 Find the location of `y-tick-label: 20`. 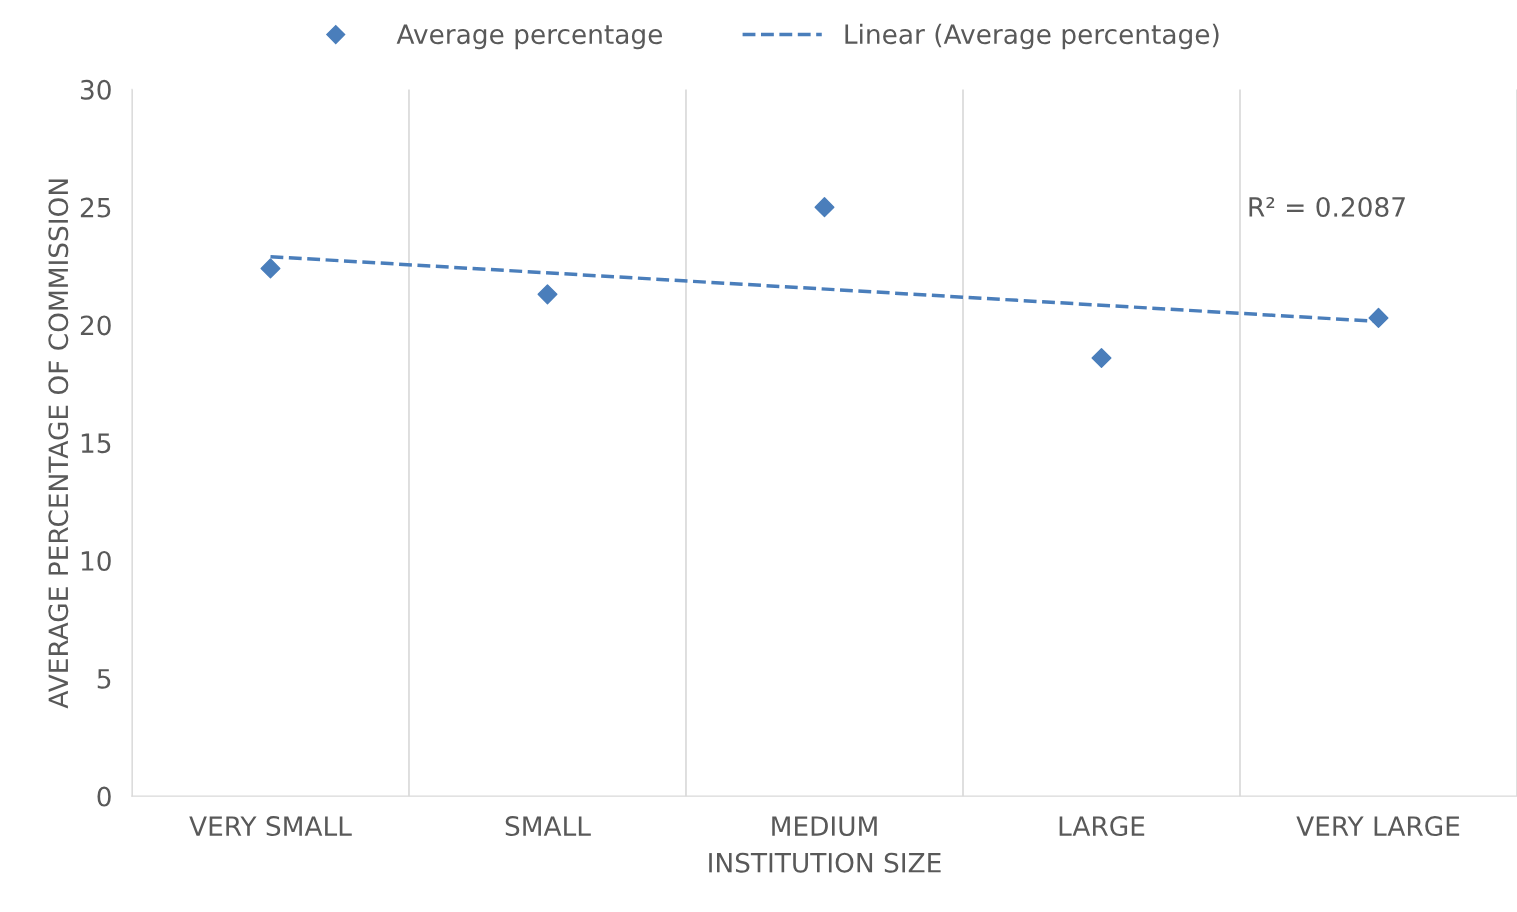

y-tick-label: 20 is located at coordinates (95, 325).